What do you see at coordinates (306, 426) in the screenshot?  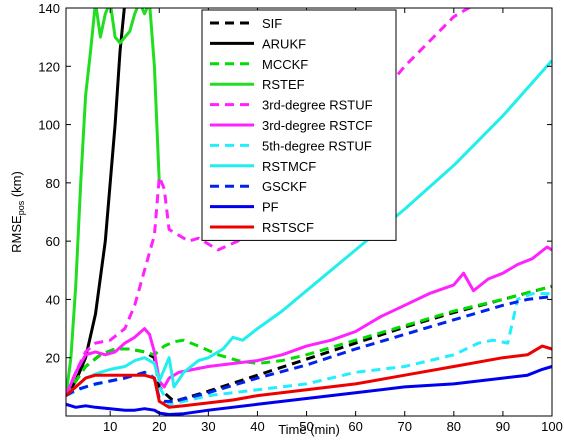 I see `x-tick-label: 50` at bounding box center [306, 426].